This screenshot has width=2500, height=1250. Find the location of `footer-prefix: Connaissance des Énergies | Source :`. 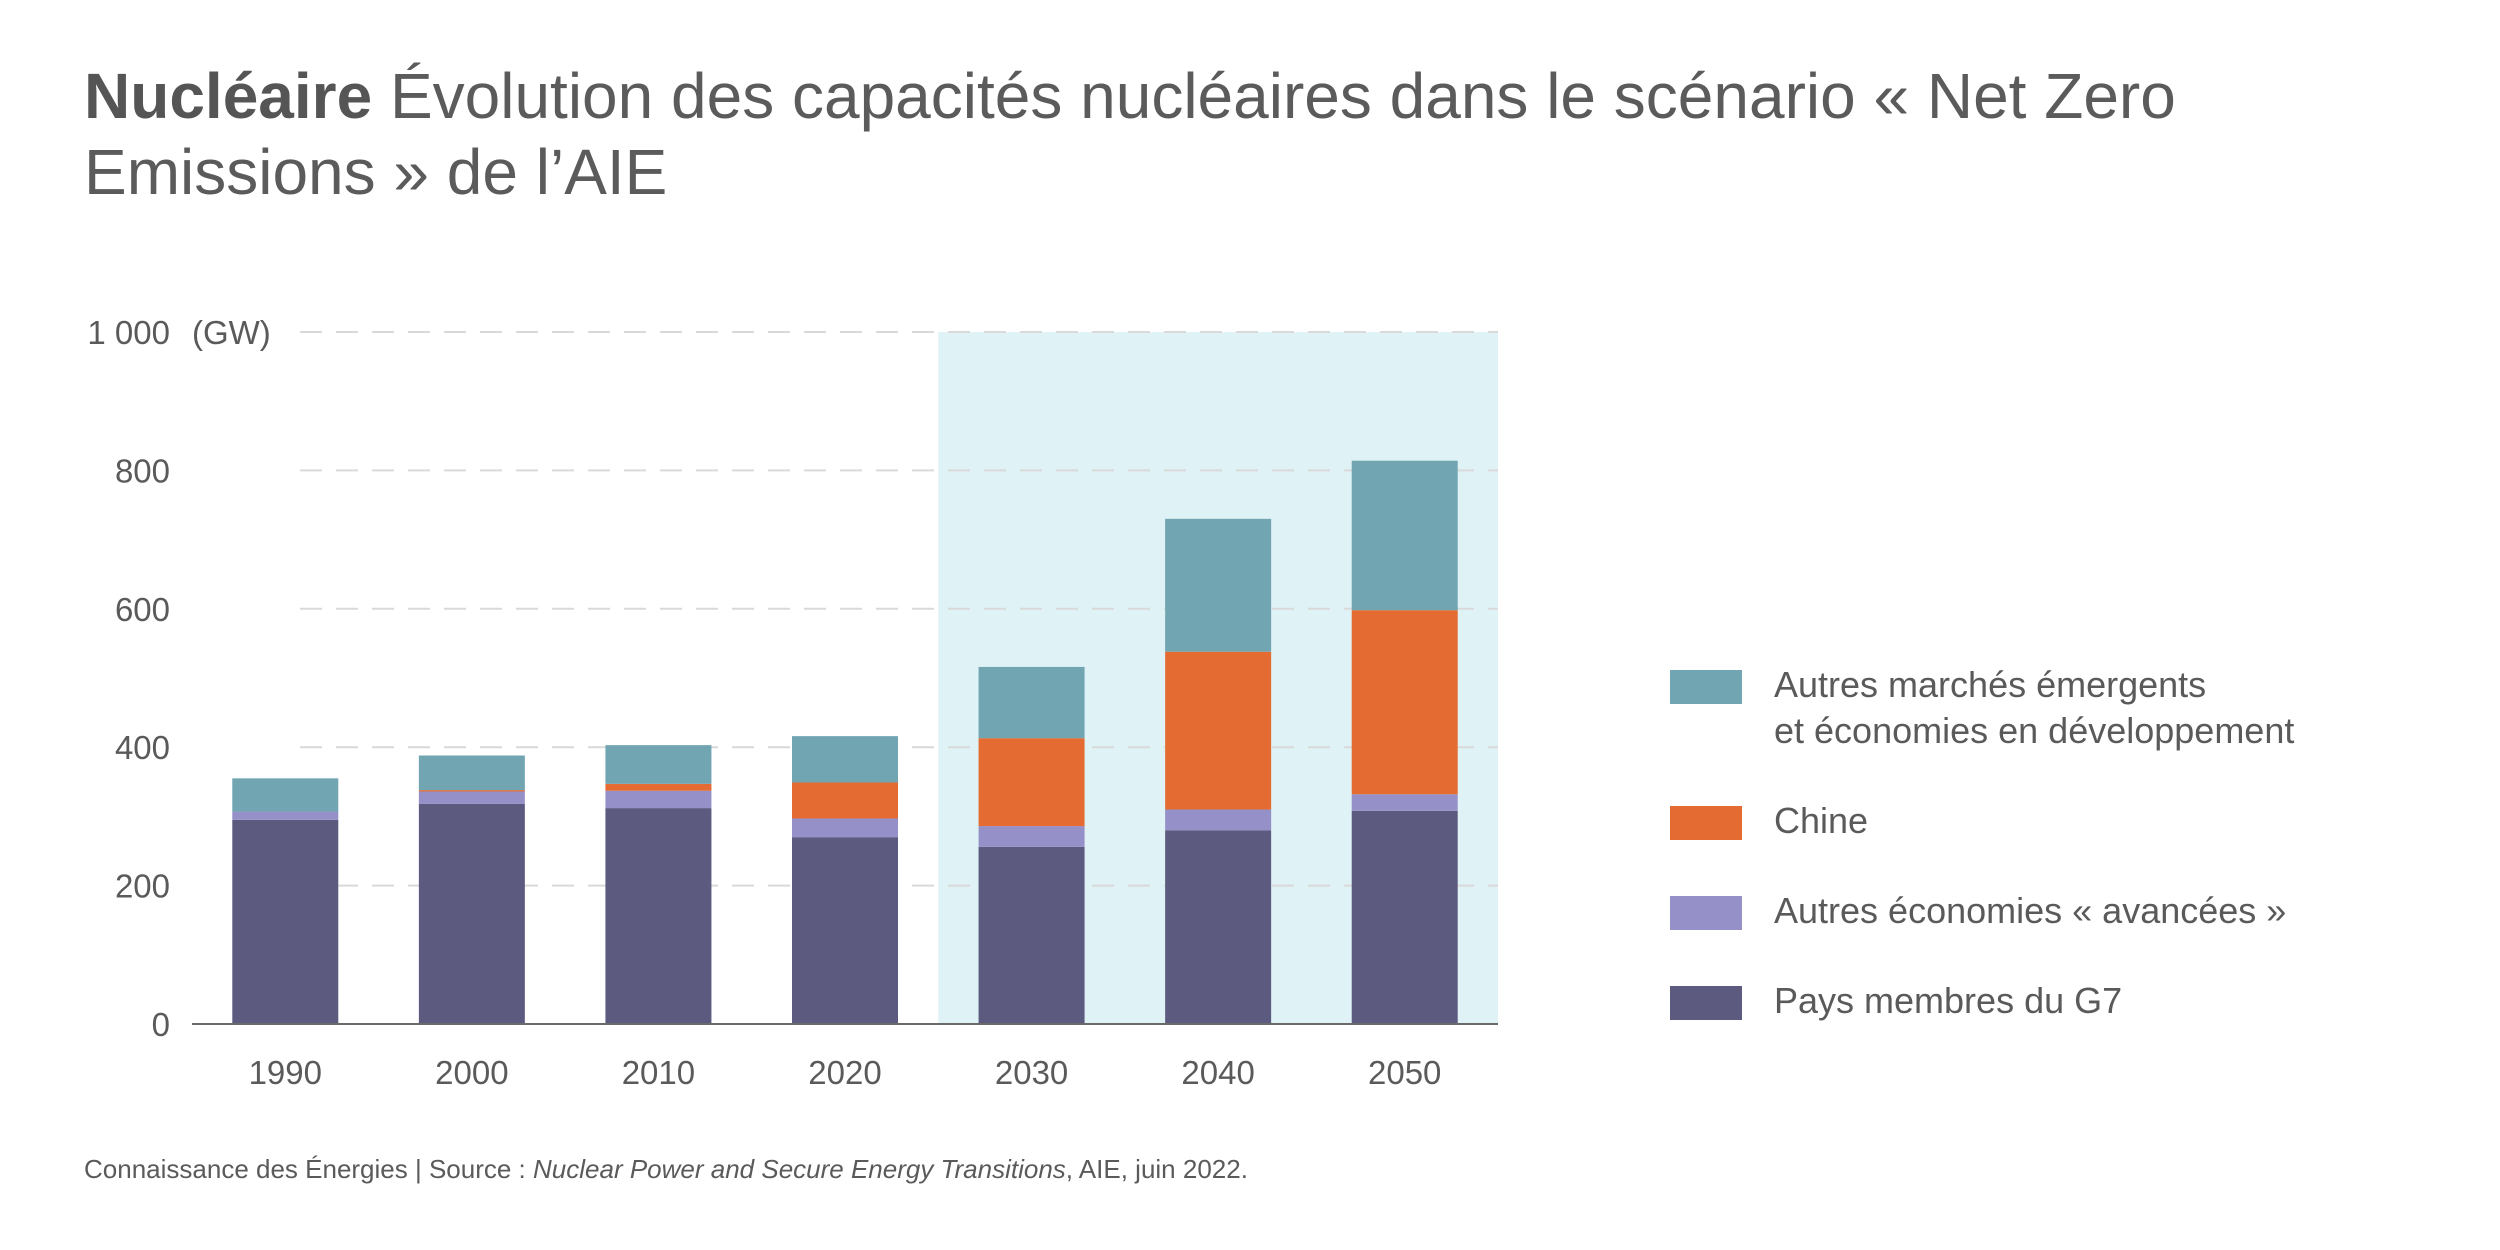

footer-prefix: Connaissance des Énergies | Source : is located at coordinates (309, 1169).